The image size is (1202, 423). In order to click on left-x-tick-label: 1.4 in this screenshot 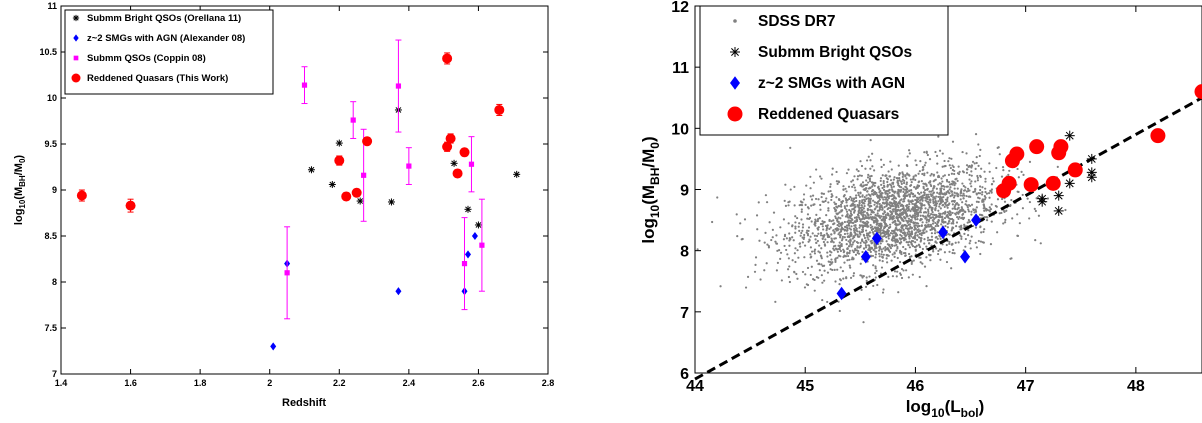, I will do `click(61, 383)`.